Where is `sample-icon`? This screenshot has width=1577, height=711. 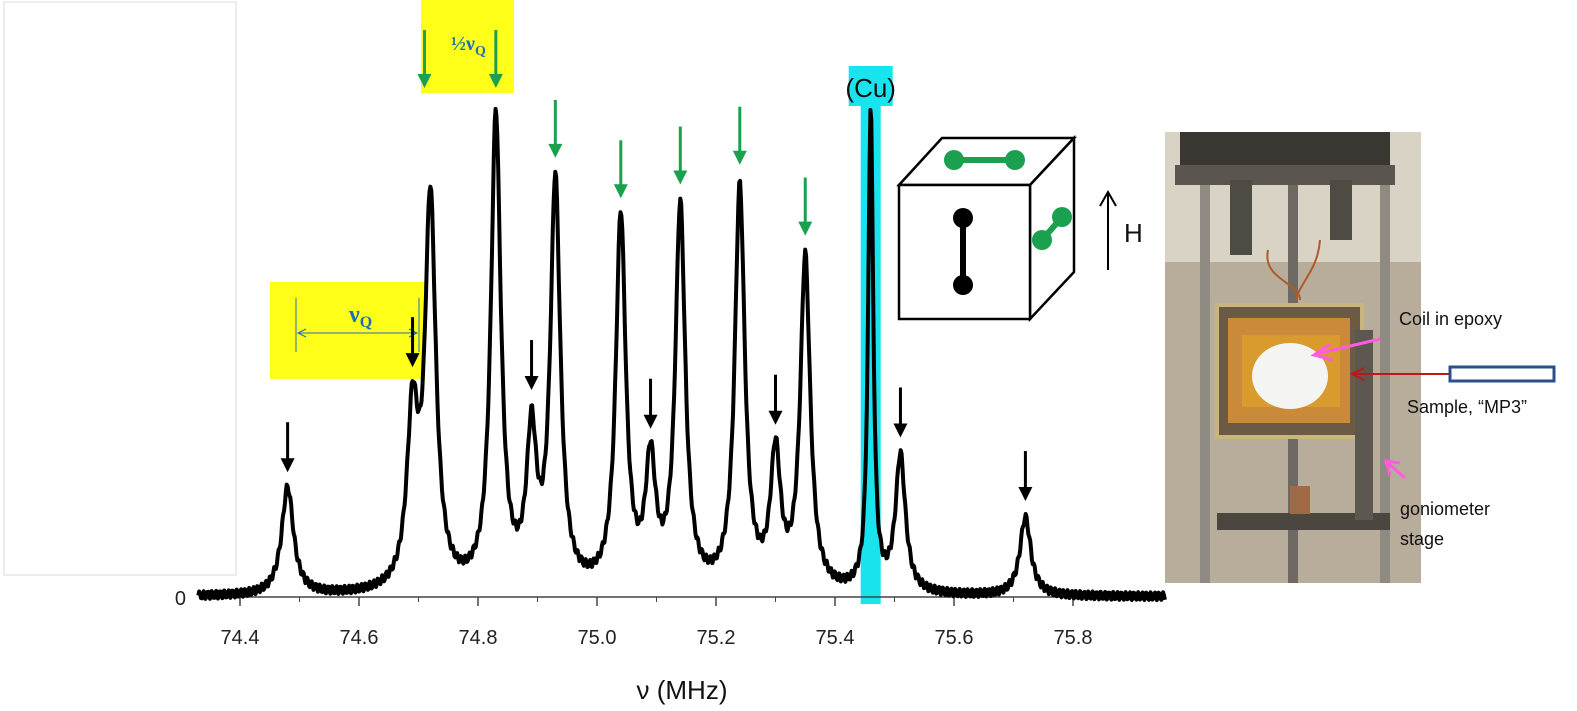 sample-icon is located at coordinates (1502, 374).